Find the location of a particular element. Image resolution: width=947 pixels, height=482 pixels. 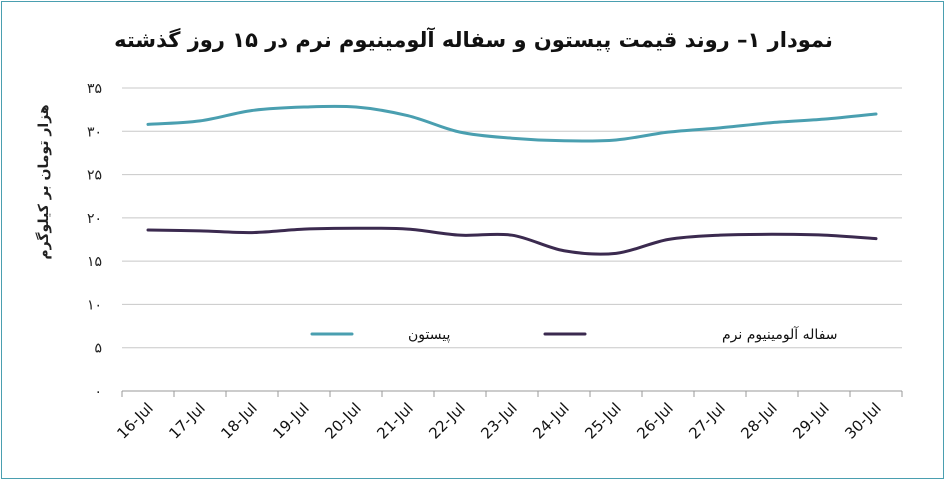

y-tick-label: ۱۰ is located at coordinates (94, 305).